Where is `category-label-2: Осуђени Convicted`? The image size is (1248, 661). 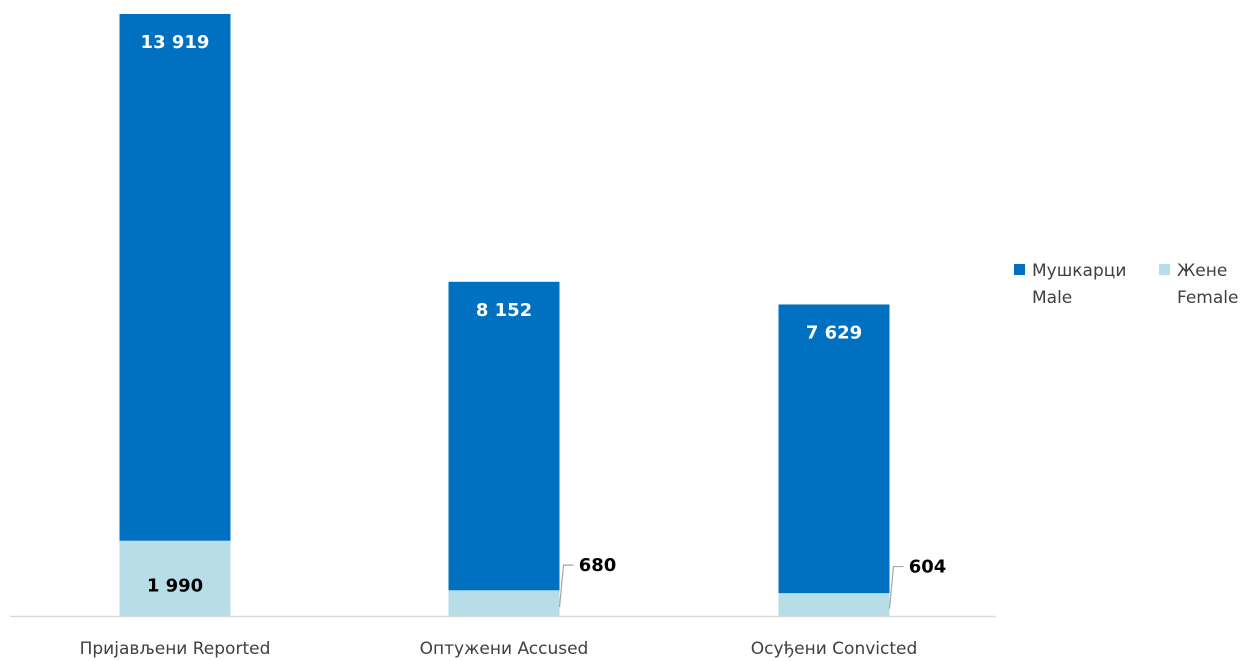
category-label-2: Осуђени Convicted is located at coordinates (834, 649).